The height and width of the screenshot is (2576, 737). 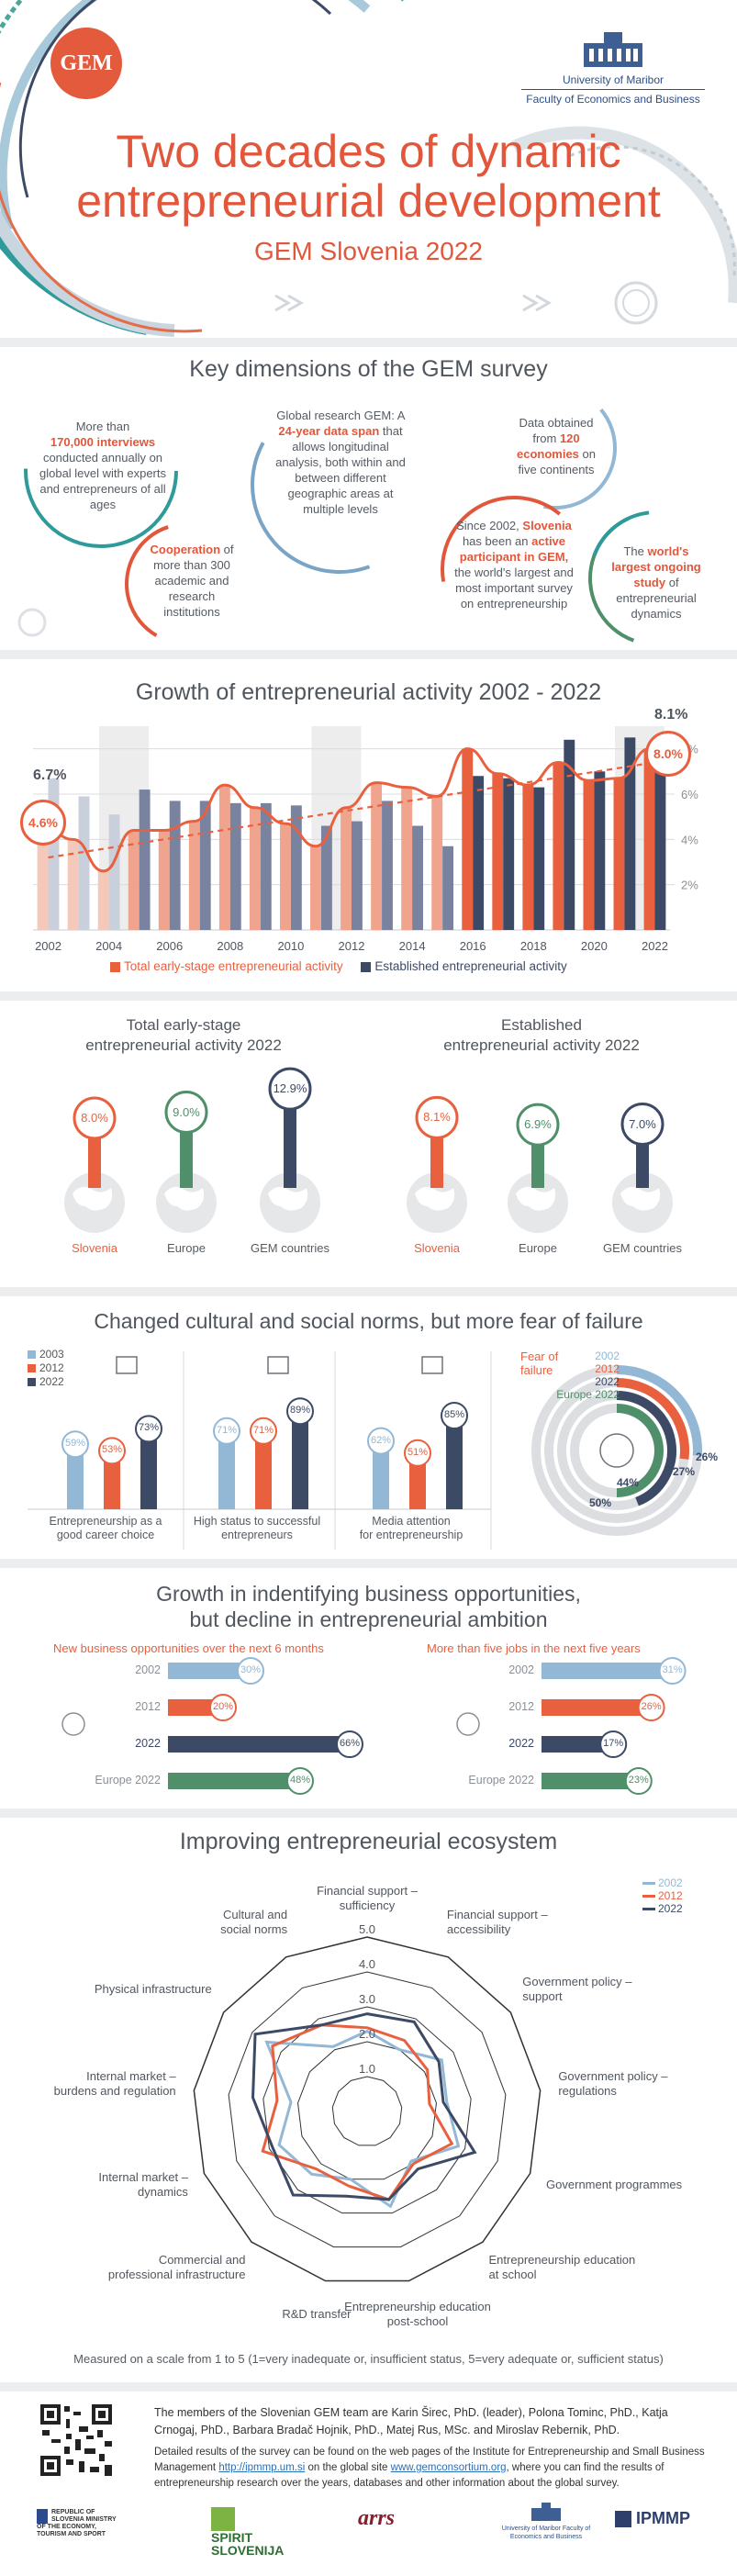 I want to click on tea-line, so click(x=346, y=810).